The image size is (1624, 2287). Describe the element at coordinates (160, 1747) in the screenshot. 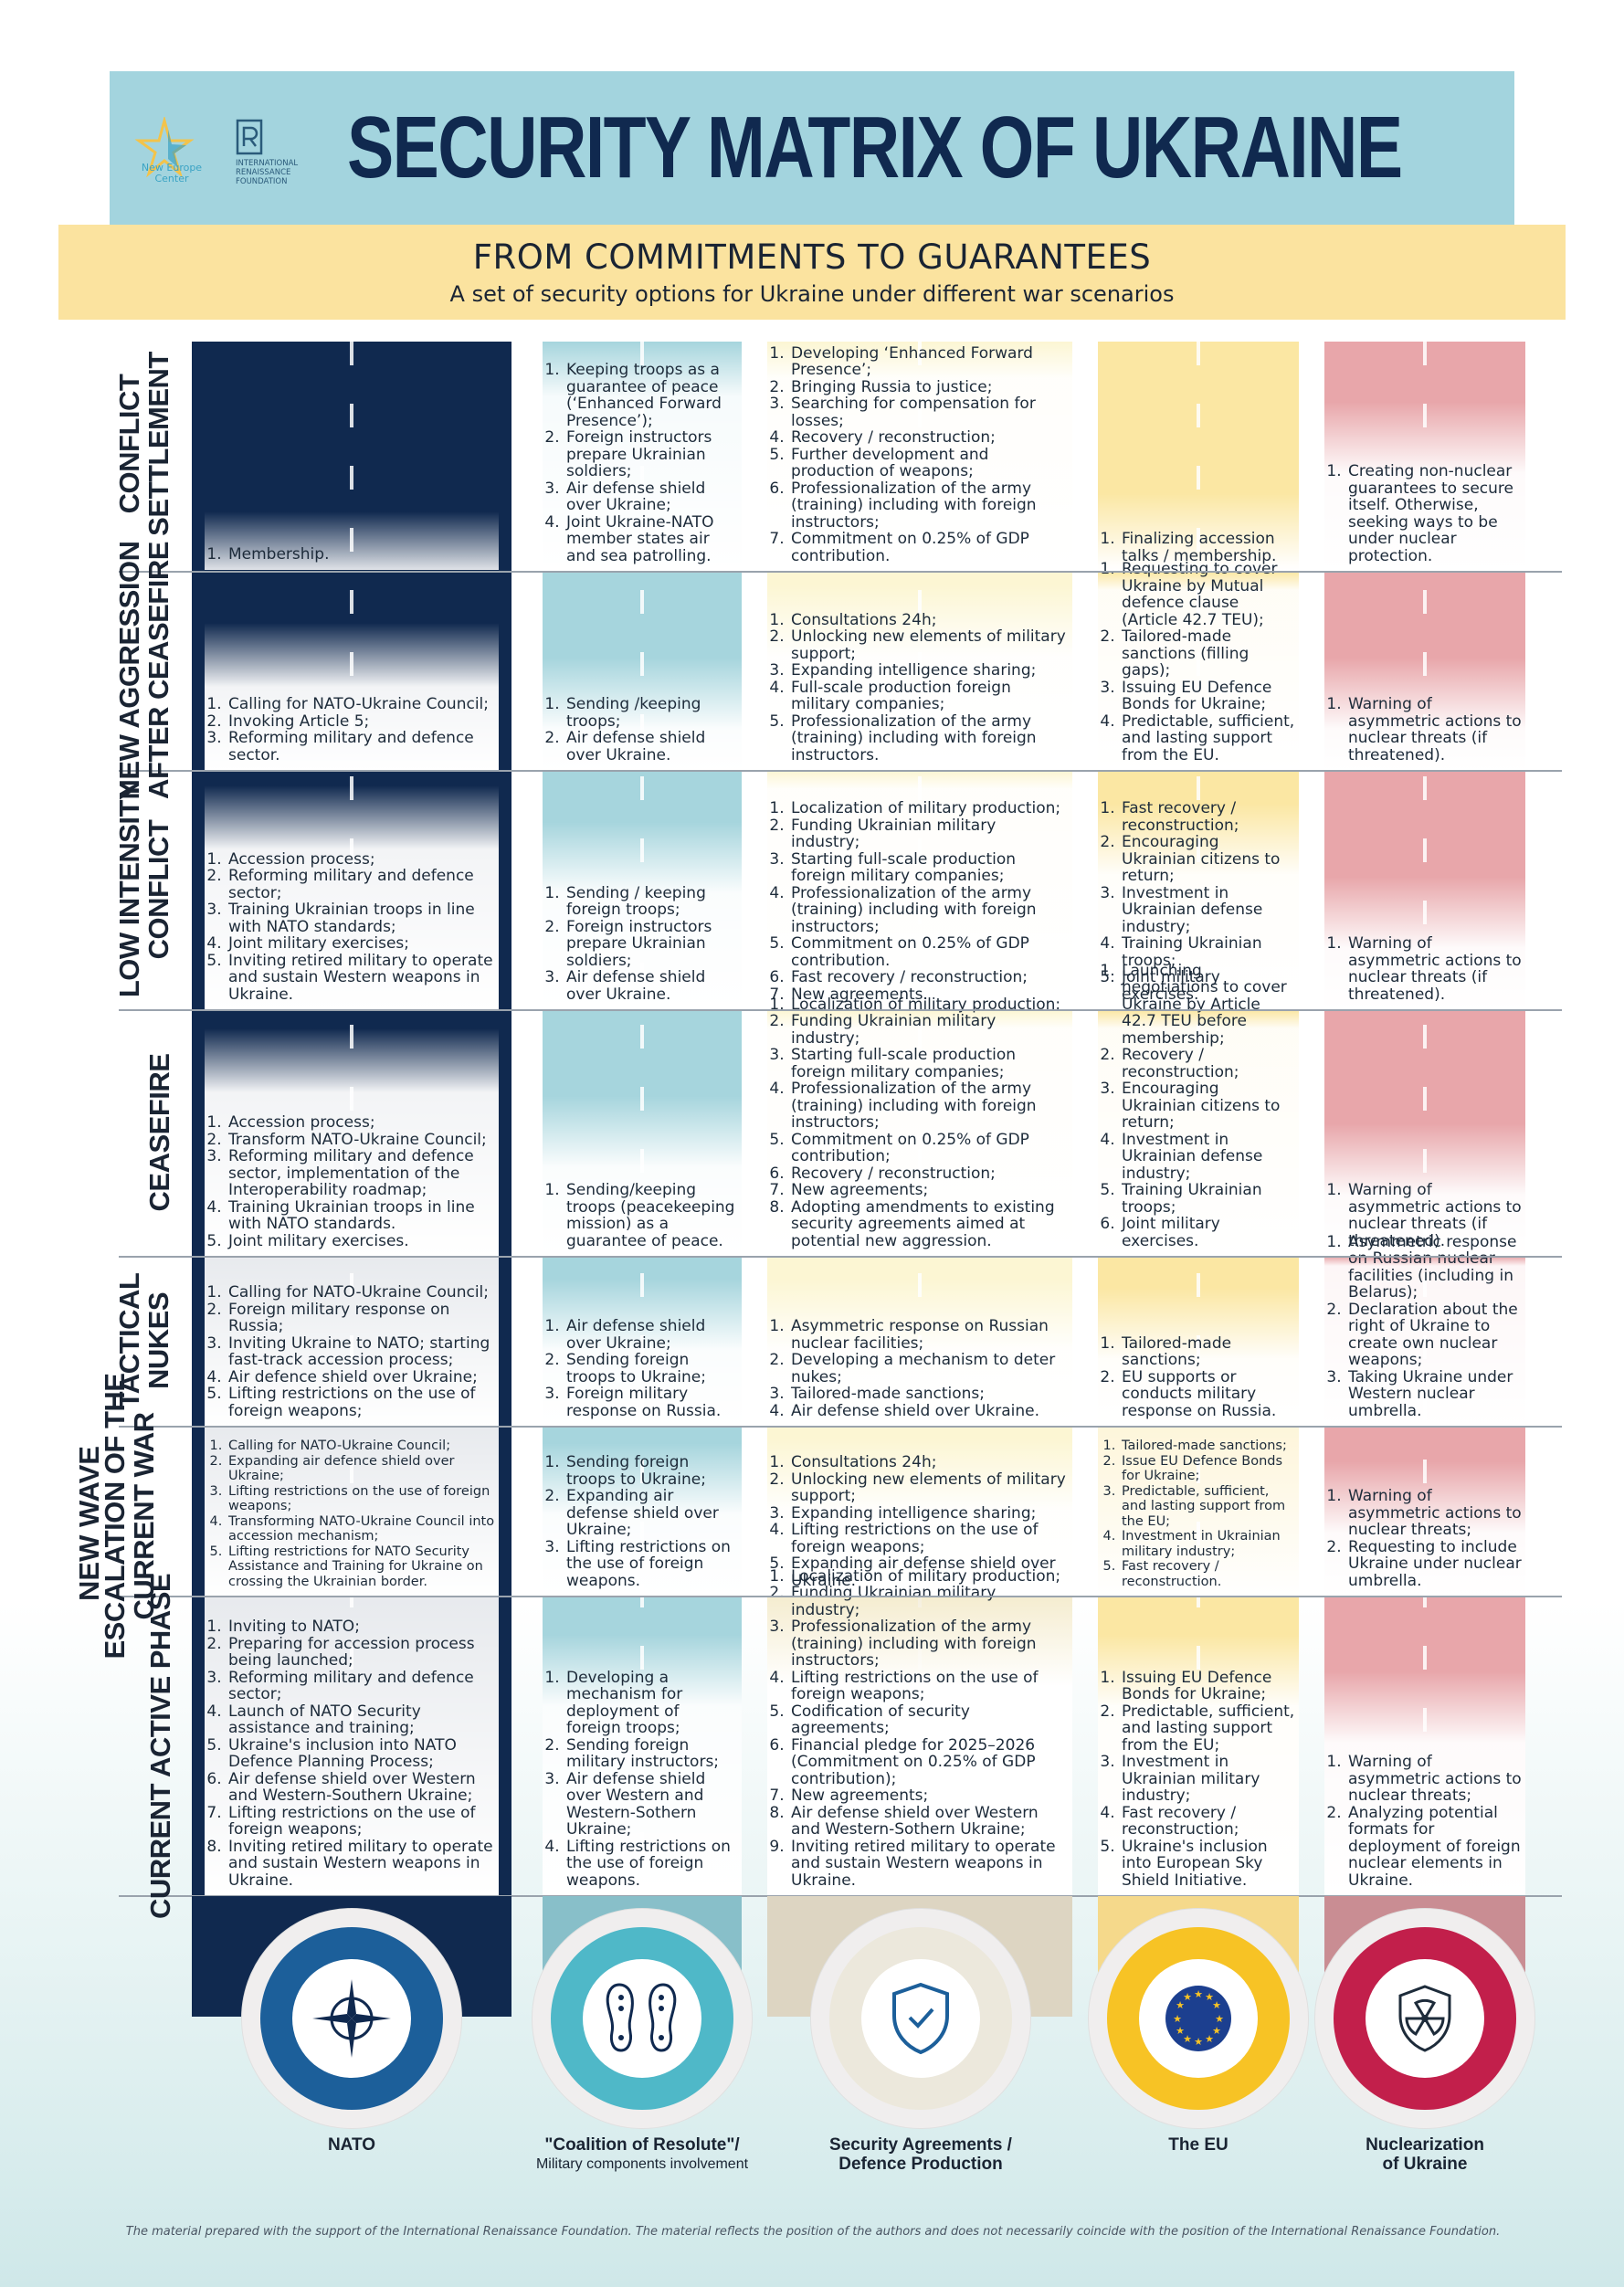

I see `row-label-line: CURRENT ACTIVE PHASE` at that location.